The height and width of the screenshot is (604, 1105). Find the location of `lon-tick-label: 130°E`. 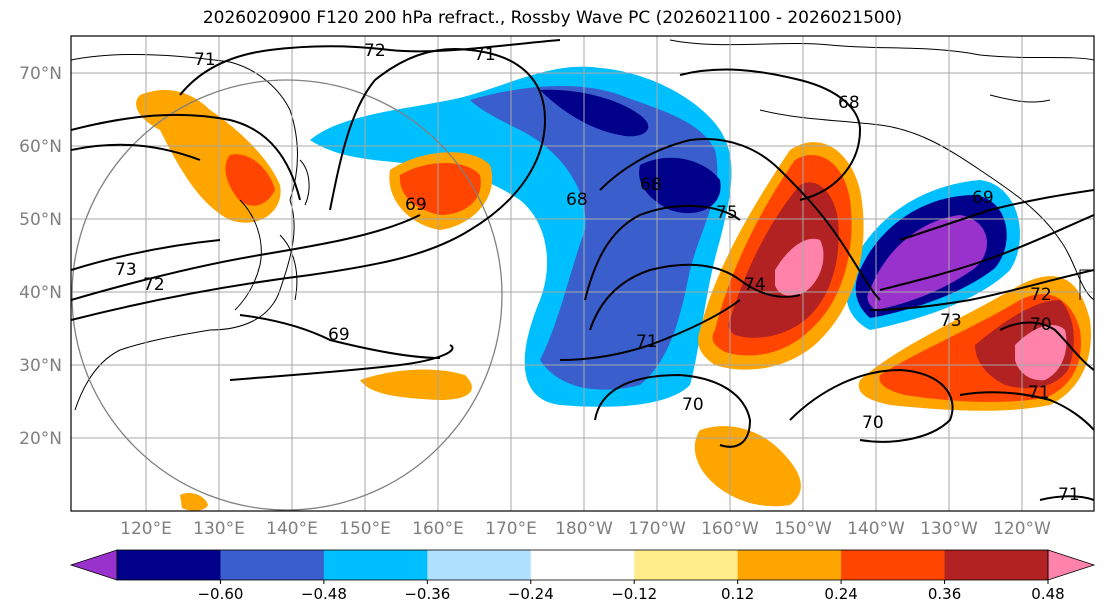

lon-tick-label: 130°E is located at coordinates (219, 529).